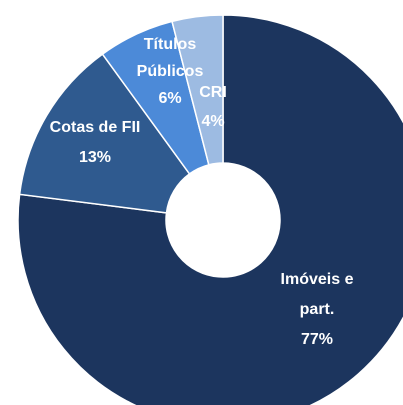 This screenshot has height=405, width=403. What do you see at coordinates (197, 90) in the screenshot?
I see `slice` at bounding box center [197, 90].